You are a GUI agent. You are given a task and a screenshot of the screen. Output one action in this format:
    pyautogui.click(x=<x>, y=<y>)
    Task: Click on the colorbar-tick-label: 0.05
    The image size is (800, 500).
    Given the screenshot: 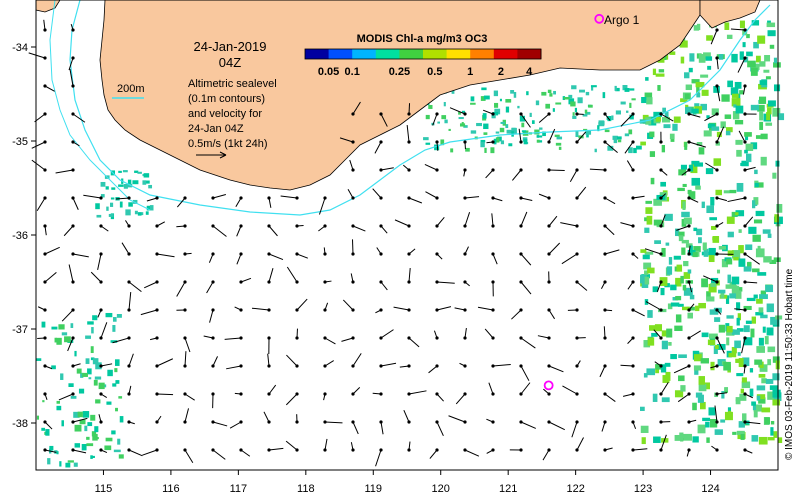 What is the action you would take?
    pyautogui.click(x=328, y=72)
    